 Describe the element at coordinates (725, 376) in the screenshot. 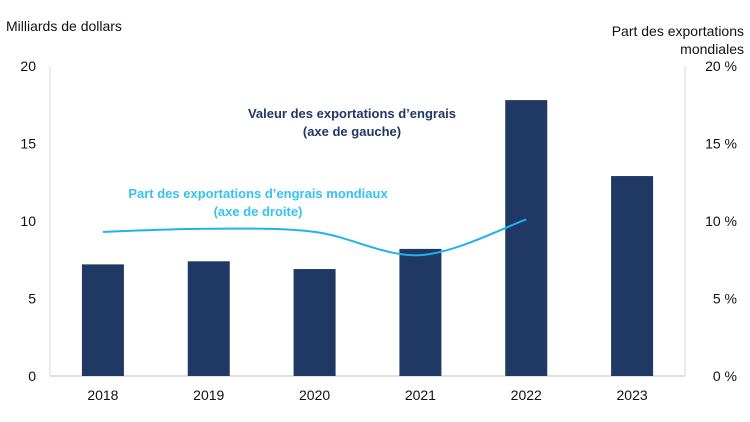

I see `right-tick-label: 0 %` at that location.